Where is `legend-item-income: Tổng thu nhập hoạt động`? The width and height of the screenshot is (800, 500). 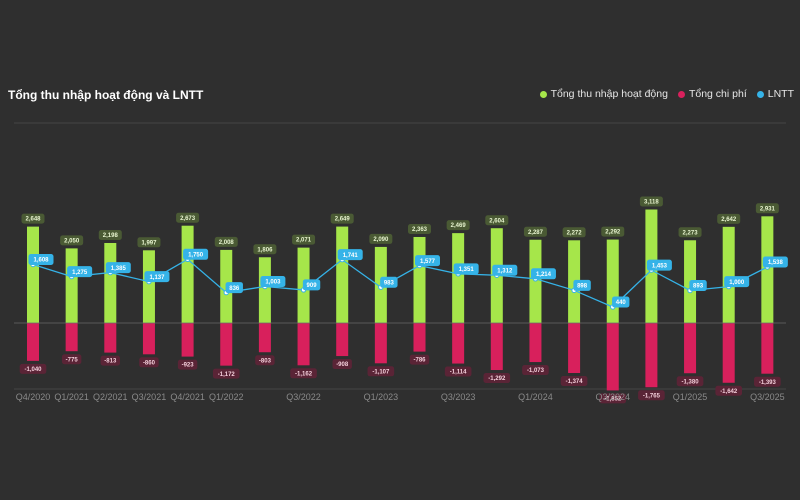 legend-item-income: Tổng thu nhập hoạt động is located at coordinates (603, 94).